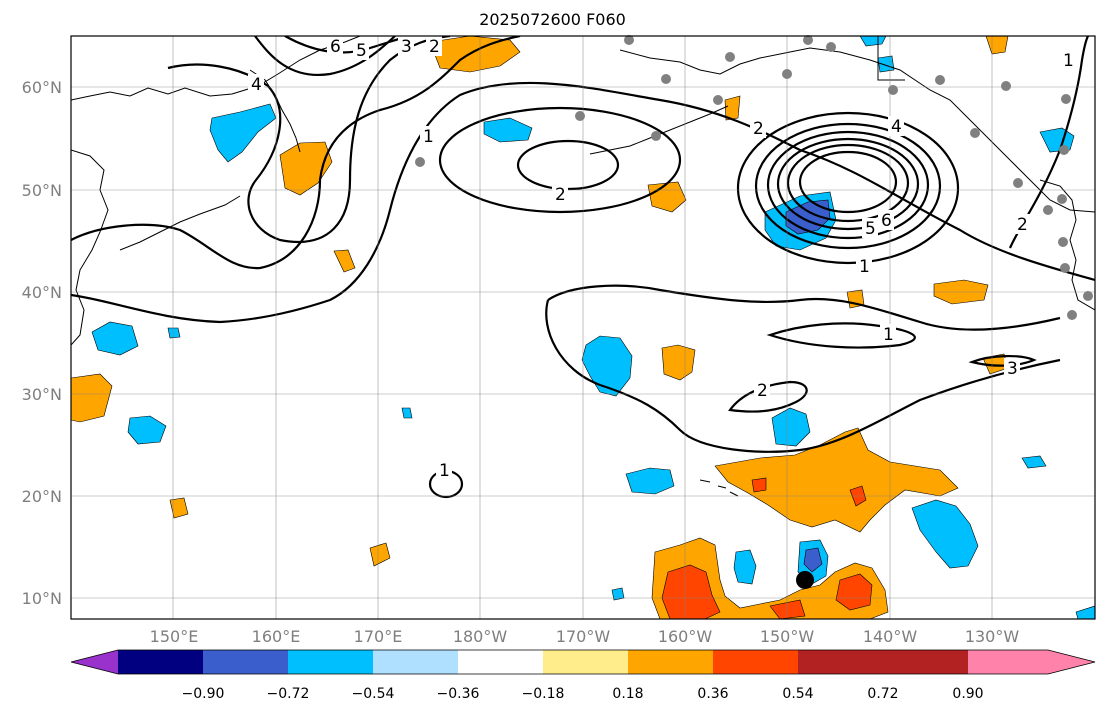 Image resolution: width=1105 pixels, height=712 pixels. Describe the element at coordinates (803, 376) in the screenshot. I see `contour-2-south` at that location.